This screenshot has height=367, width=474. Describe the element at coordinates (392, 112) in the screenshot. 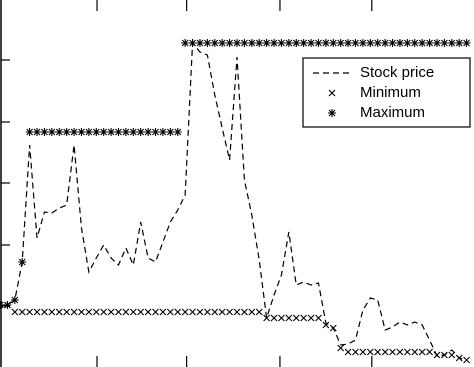

I see `legend-label: Maximum` at that location.